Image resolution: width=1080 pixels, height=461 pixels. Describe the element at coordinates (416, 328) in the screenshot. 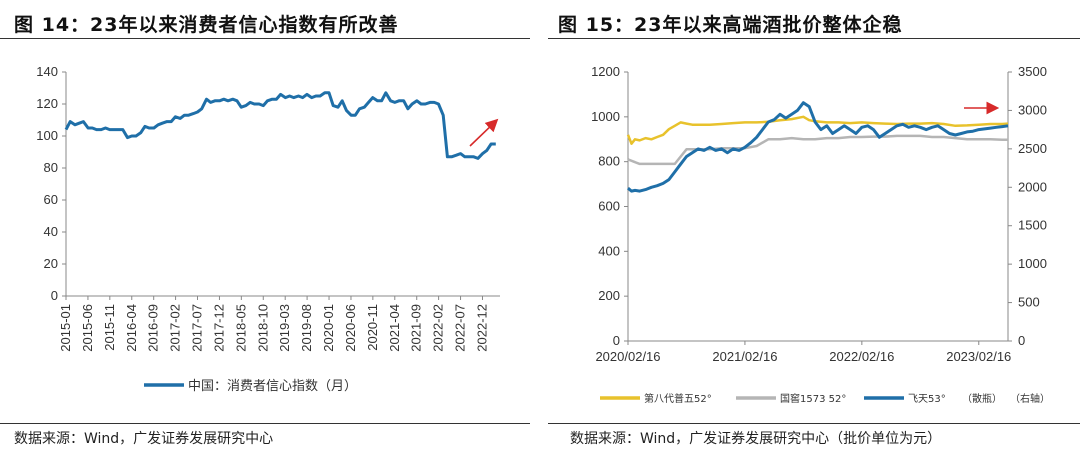

I see `x-tick-label: 2021-09` at that location.